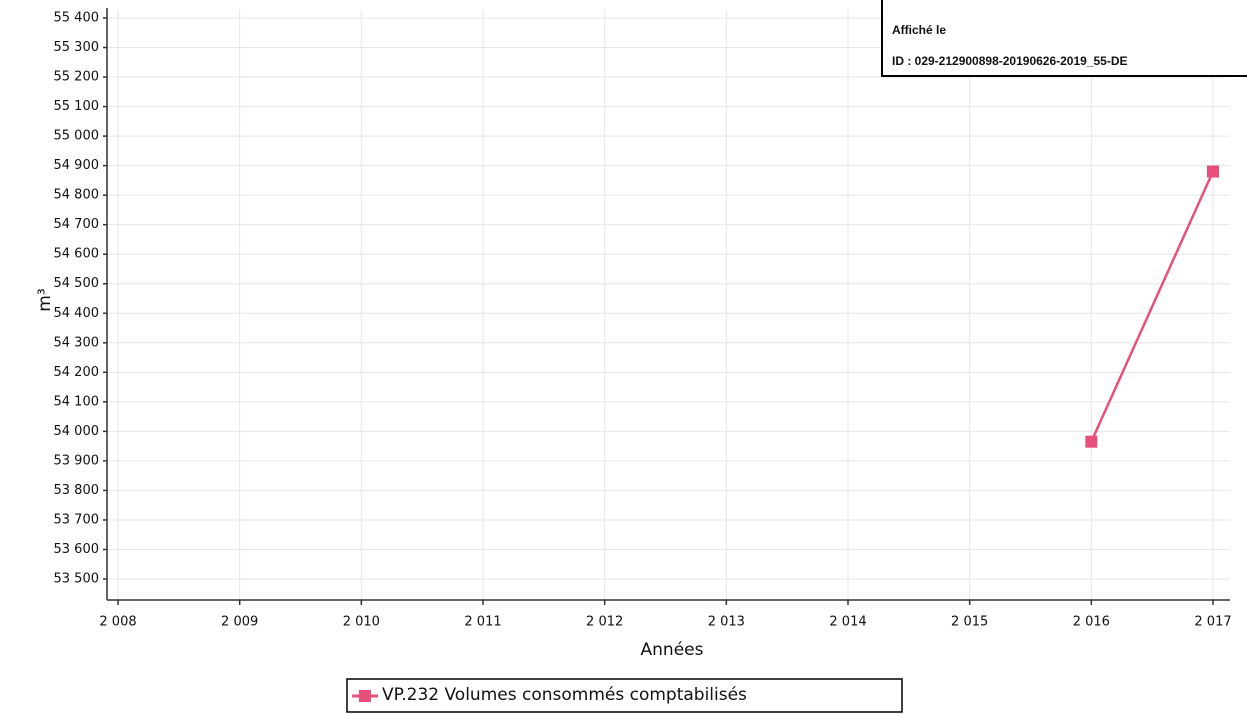 This screenshot has height=714, width=1247. What do you see at coordinates (117, 622) in the screenshot?
I see `x-tick-label: 2 008` at bounding box center [117, 622].